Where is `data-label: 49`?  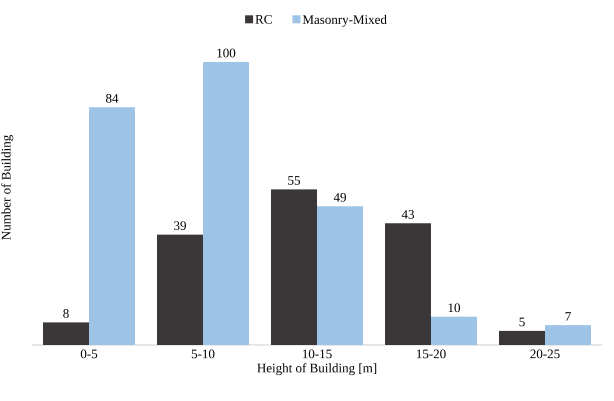
data-label: 49 is located at coordinates (340, 197).